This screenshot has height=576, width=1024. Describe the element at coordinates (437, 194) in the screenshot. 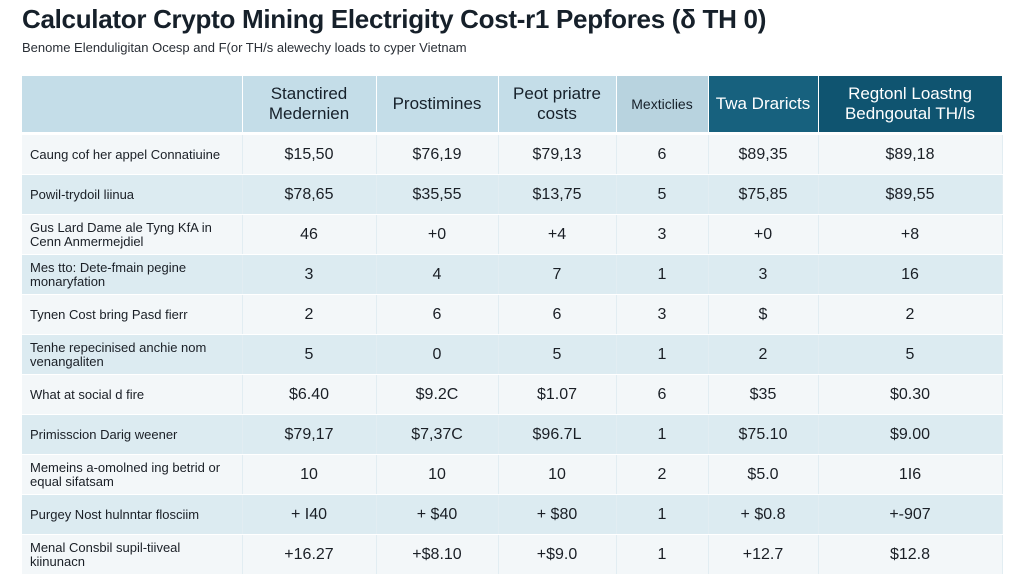

I see `value-cell: $35,55` at that location.